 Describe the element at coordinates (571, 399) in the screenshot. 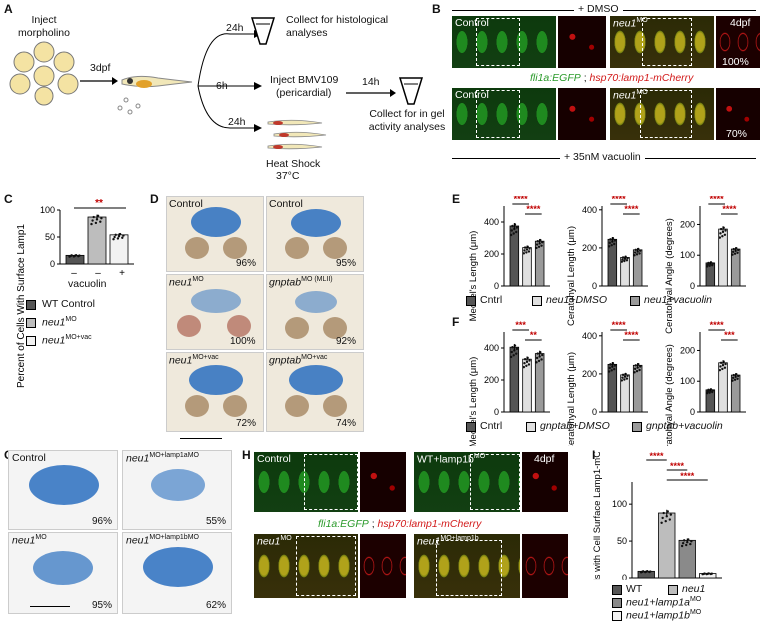

I see `f-ylabel-1: Ceratohyal Length (μm)` at that location.